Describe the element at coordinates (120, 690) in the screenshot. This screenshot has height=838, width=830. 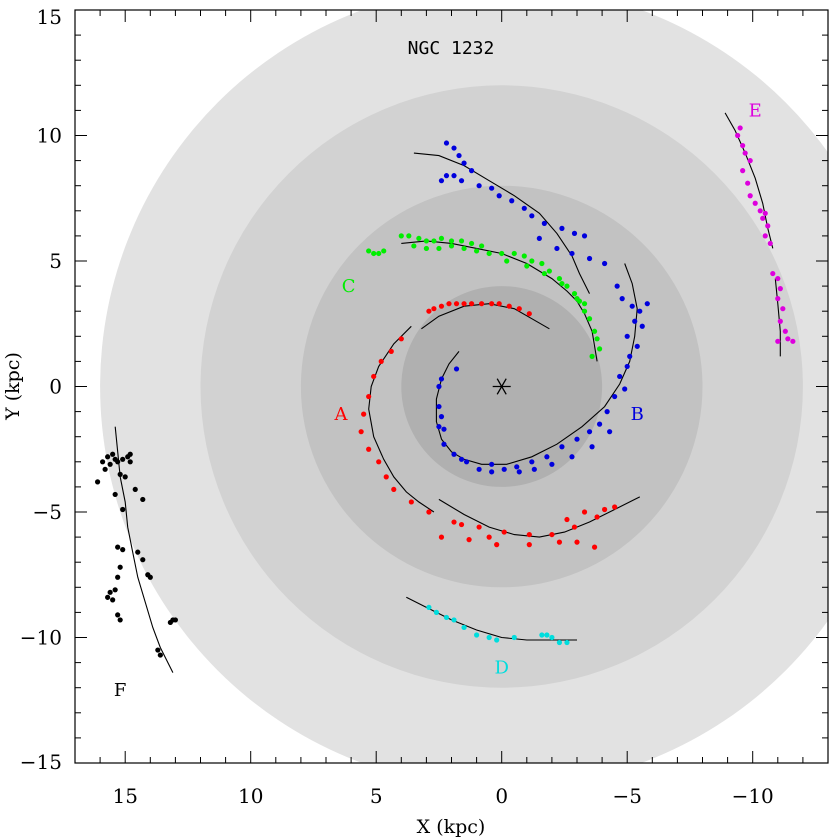
I see `arm-label-f: F` at that location.